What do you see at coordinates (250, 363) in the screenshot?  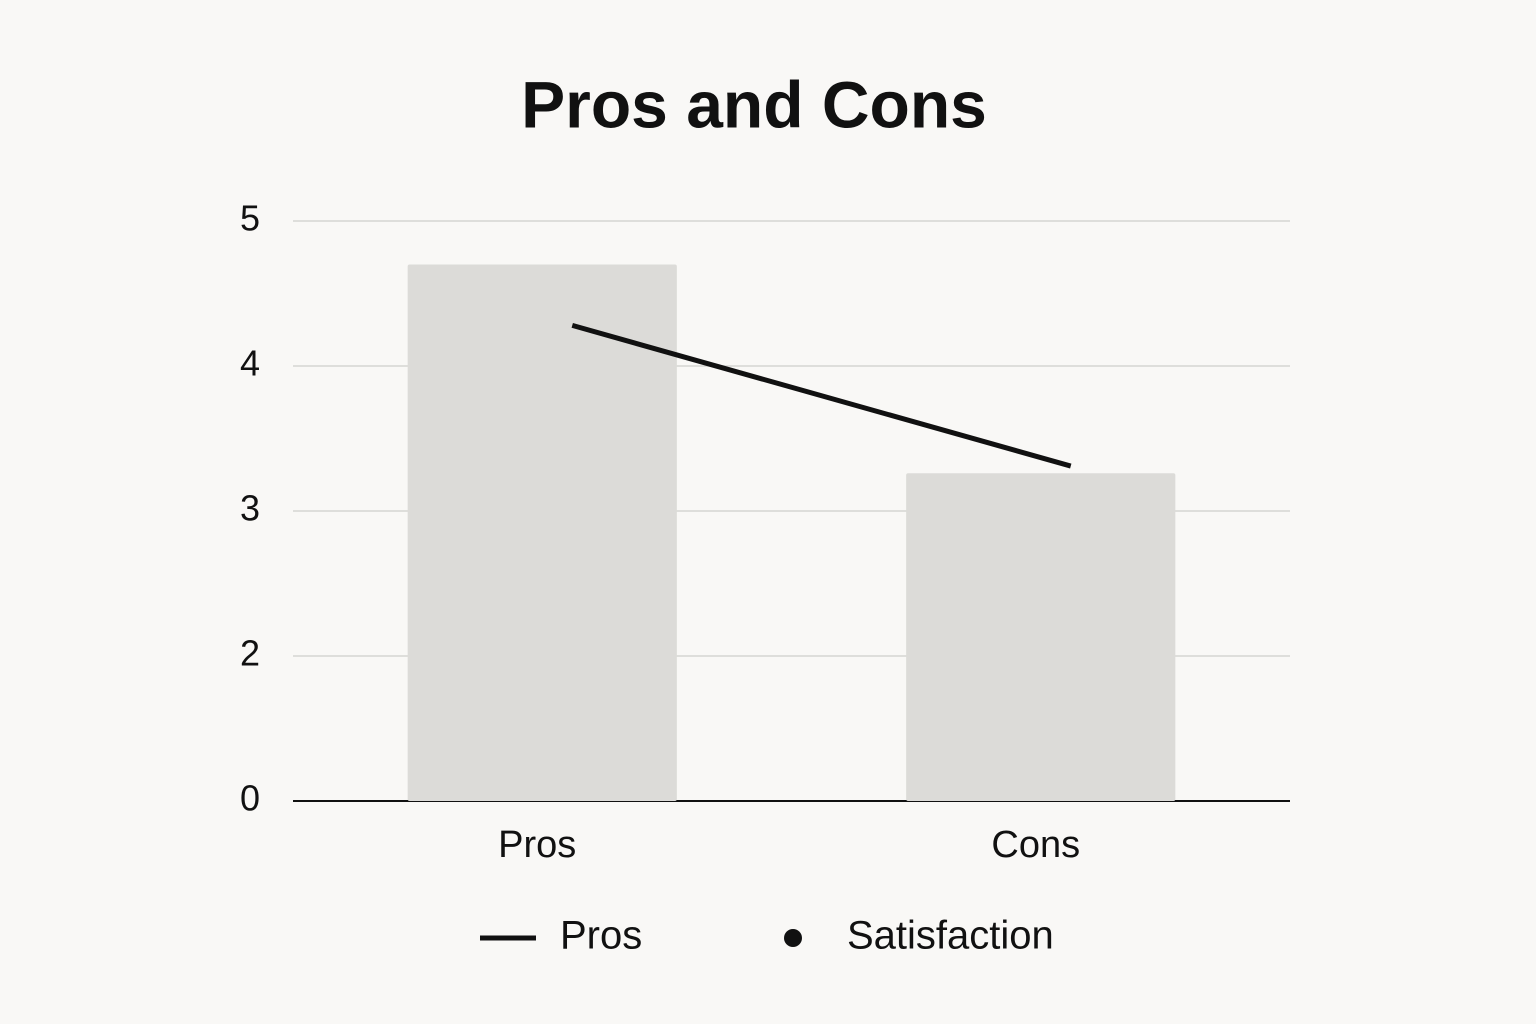 I see `y-tick-label: 4` at bounding box center [250, 363].